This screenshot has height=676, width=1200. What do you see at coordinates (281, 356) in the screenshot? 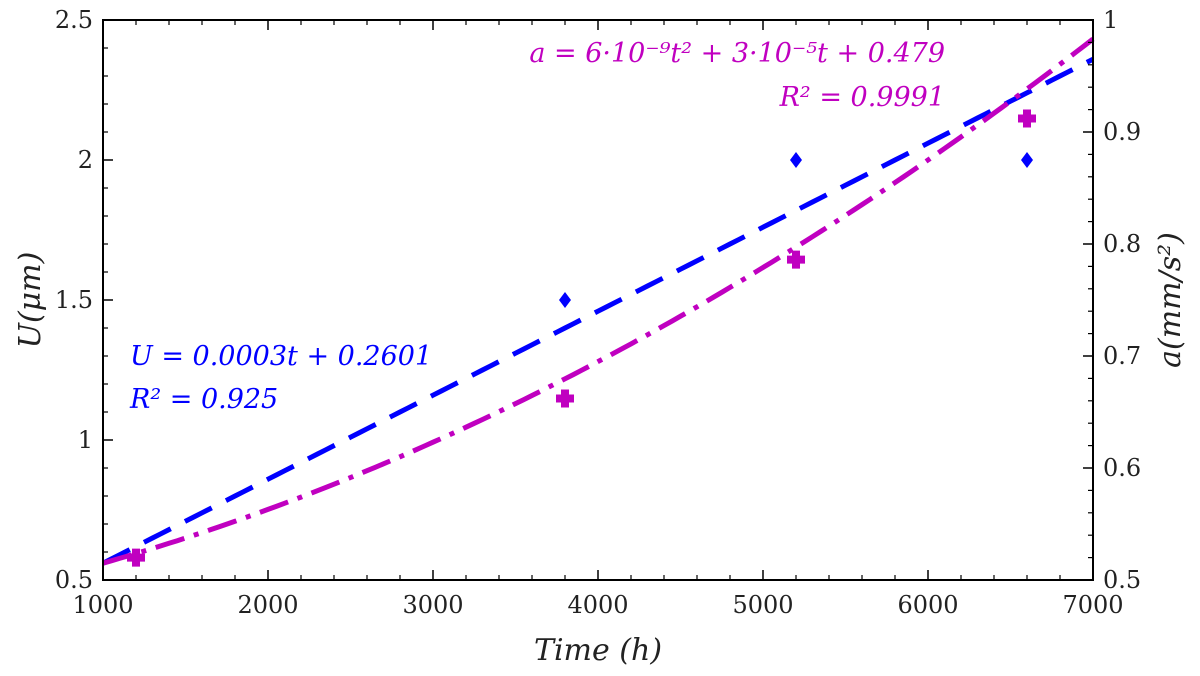
I see `blue-fit-equation: U = 0.0003t + 0.2601` at bounding box center [281, 356].